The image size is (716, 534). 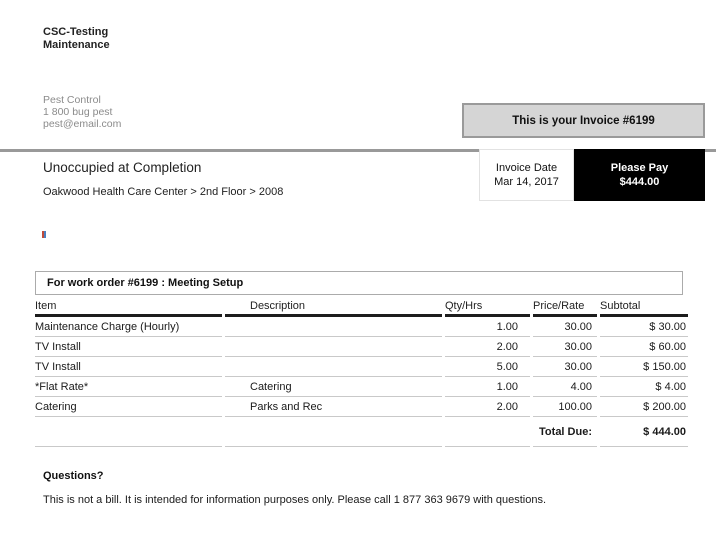 What do you see at coordinates (82, 124) in the screenshot?
I see `vendor-email: pest@email.com` at bounding box center [82, 124].